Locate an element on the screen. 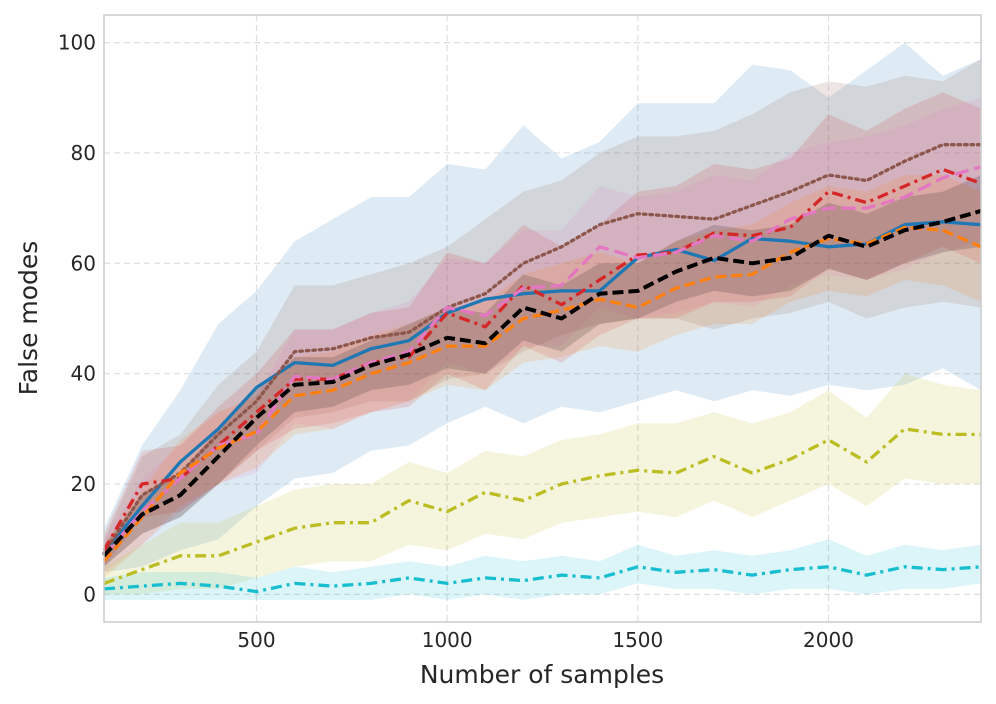  y-tick-label: 80 is located at coordinates (83, 153).